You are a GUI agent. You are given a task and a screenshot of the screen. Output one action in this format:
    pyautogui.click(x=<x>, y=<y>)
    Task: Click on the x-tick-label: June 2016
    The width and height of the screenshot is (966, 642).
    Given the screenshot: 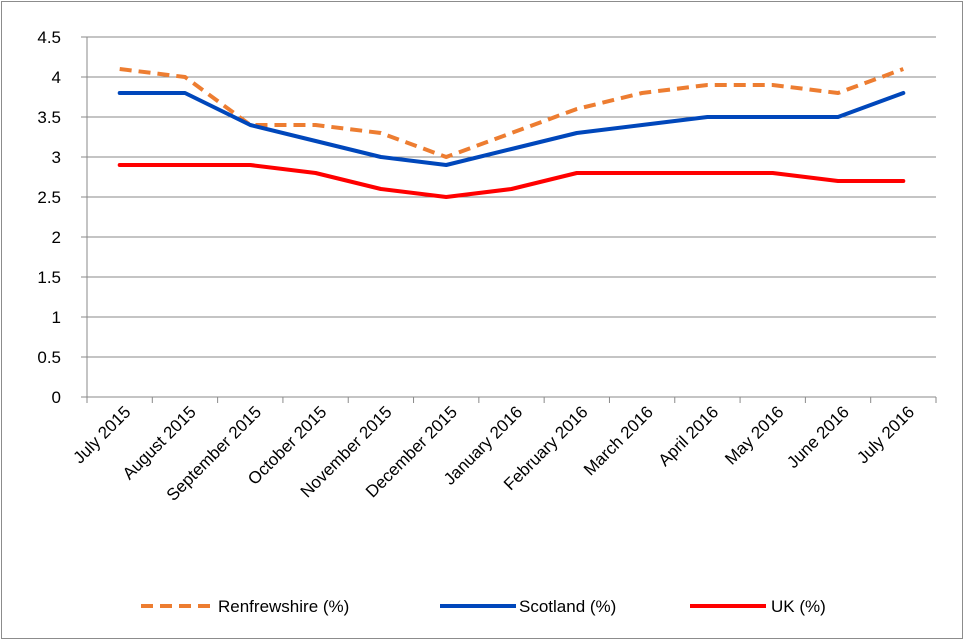 What is the action you would take?
    pyautogui.click(x=818, y=437)
    